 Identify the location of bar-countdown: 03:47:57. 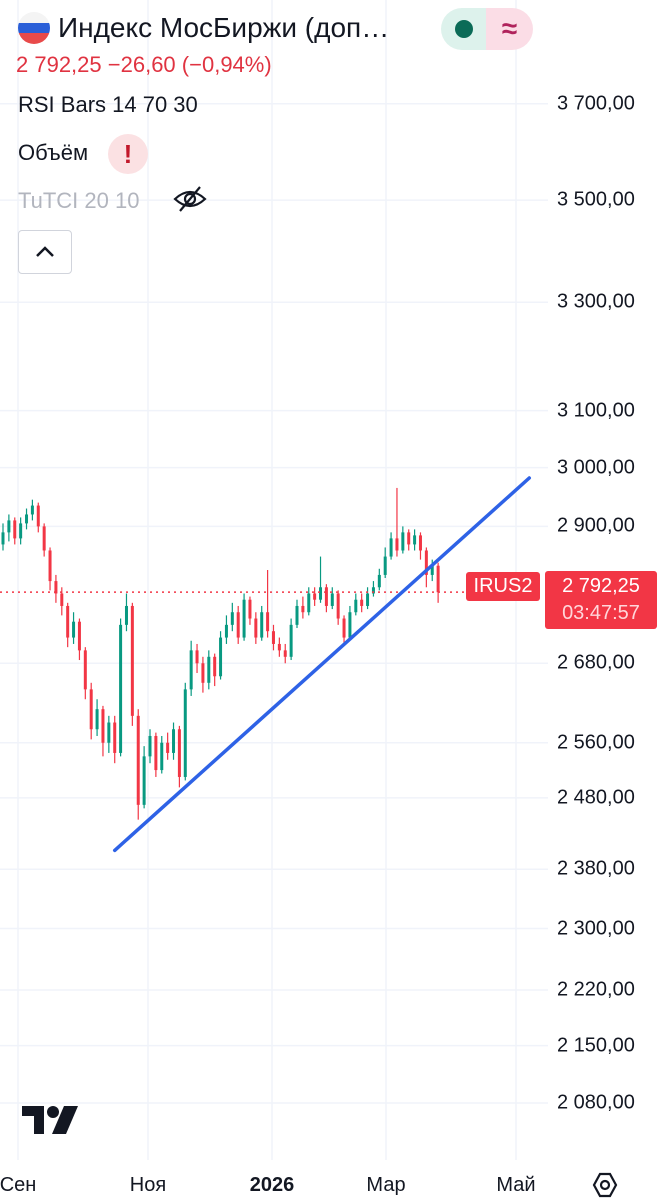
(601, 613).